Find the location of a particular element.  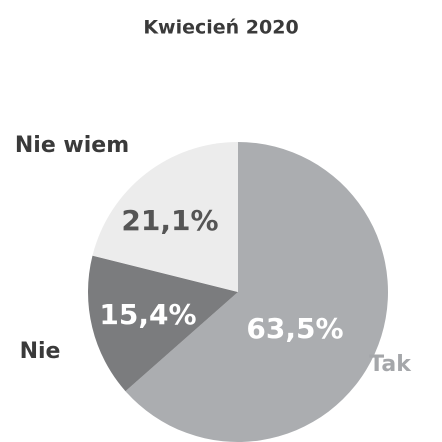

chart-title: Kwiecień 2020 is located at coordinates (220, 28).